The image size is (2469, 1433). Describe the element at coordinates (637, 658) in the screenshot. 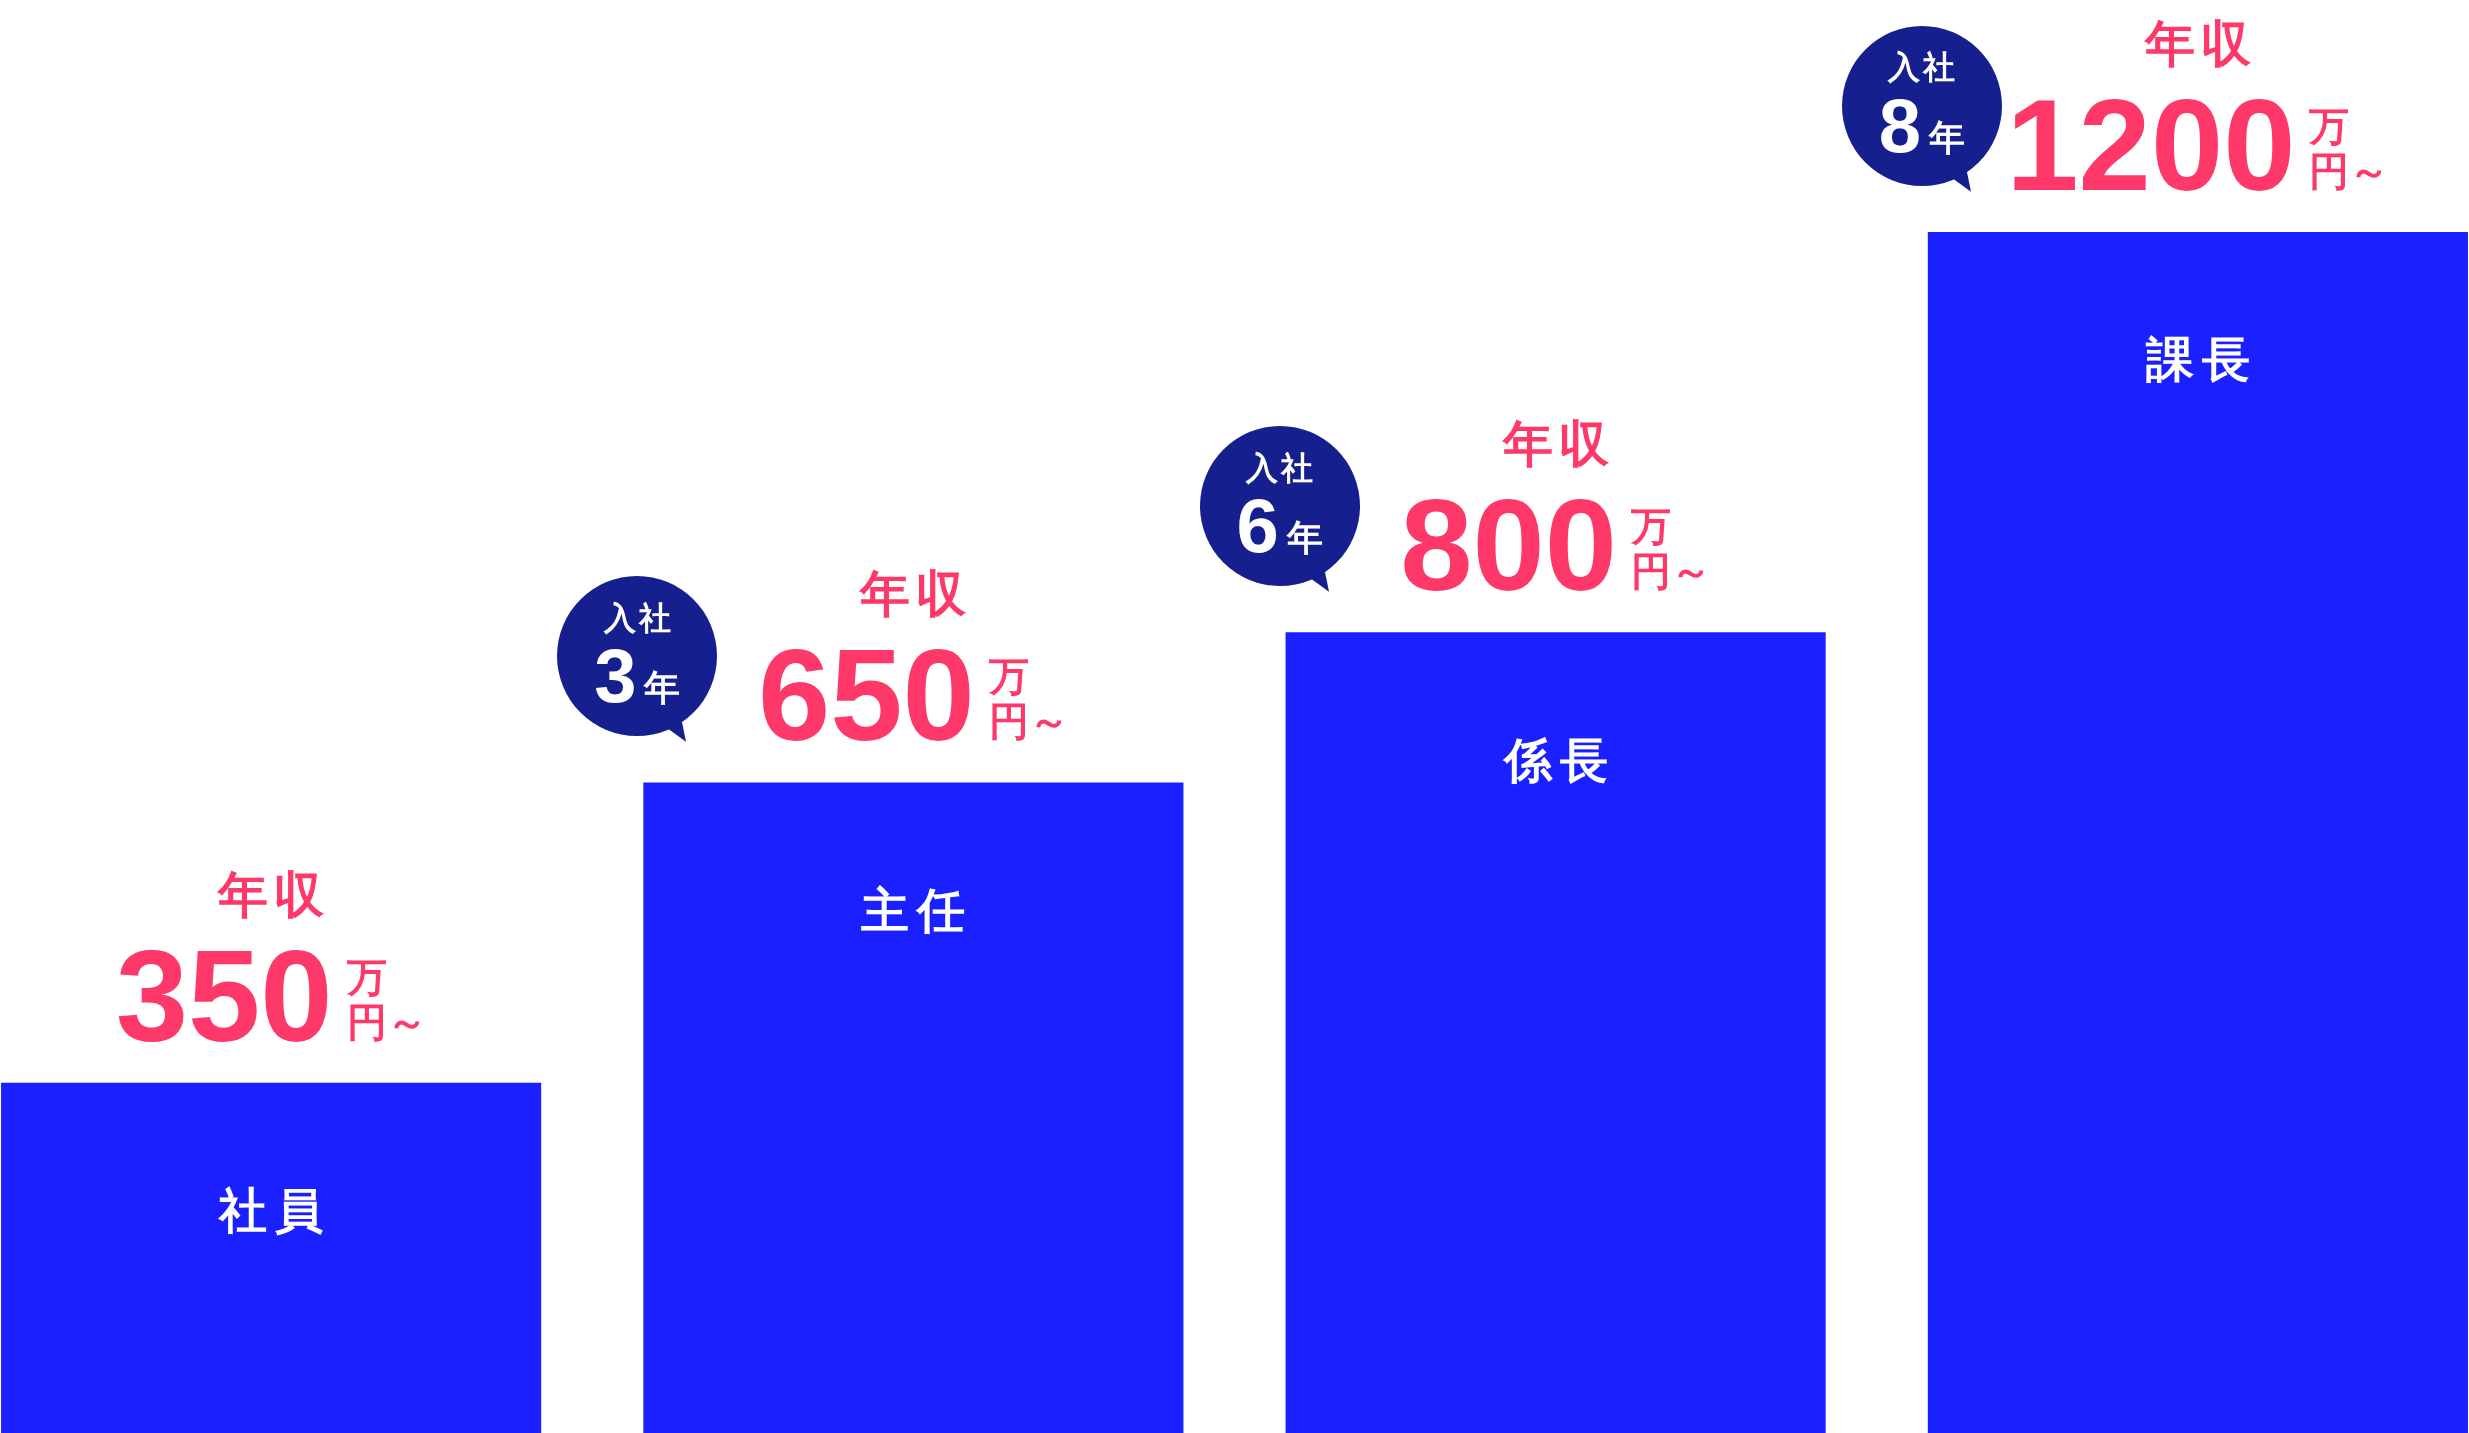

I see `annotation: 入社3年` at that location.